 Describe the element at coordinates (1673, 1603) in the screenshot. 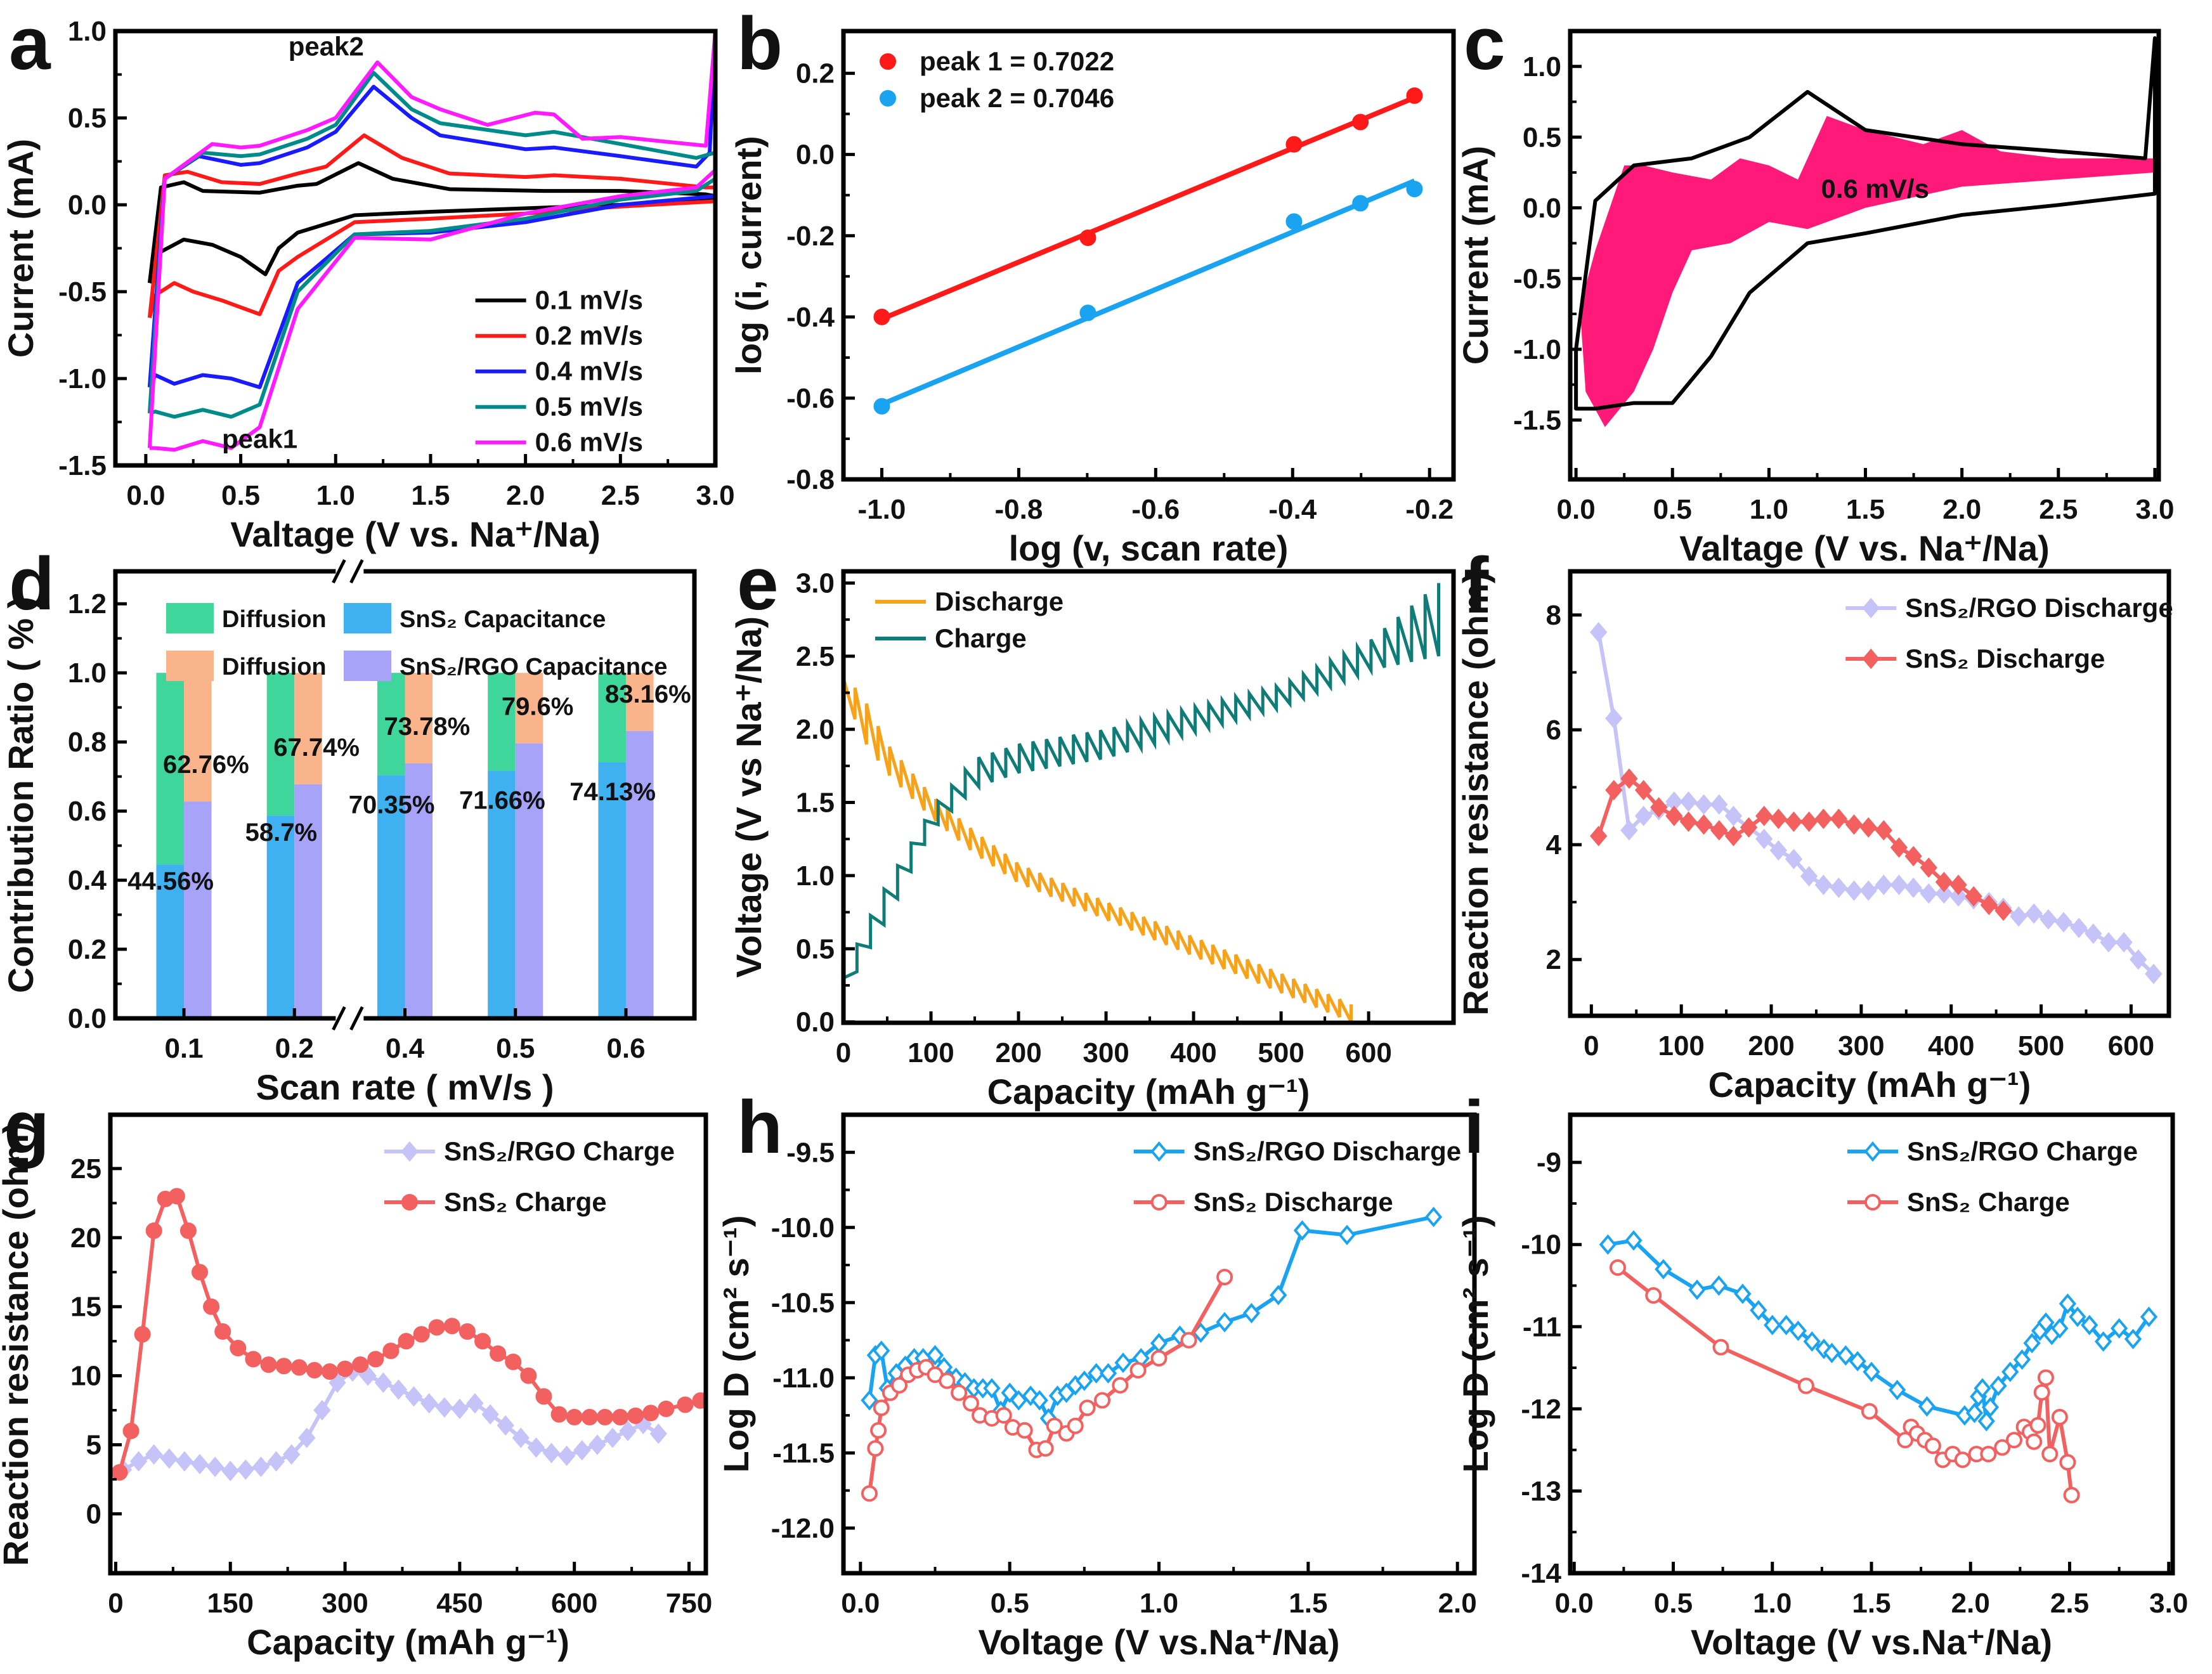

I see `x-tick-label: 0.5` at that location.